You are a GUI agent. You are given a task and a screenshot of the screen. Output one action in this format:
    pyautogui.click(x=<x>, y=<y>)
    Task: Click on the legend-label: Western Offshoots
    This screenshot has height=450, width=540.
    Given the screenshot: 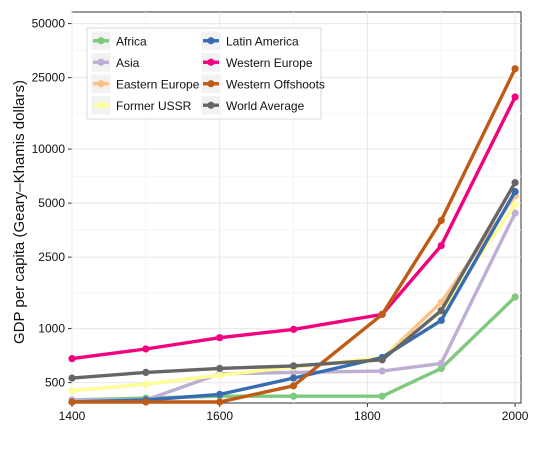 What is the action you would take?
    pyautogui.click(x=275, y=84)
    